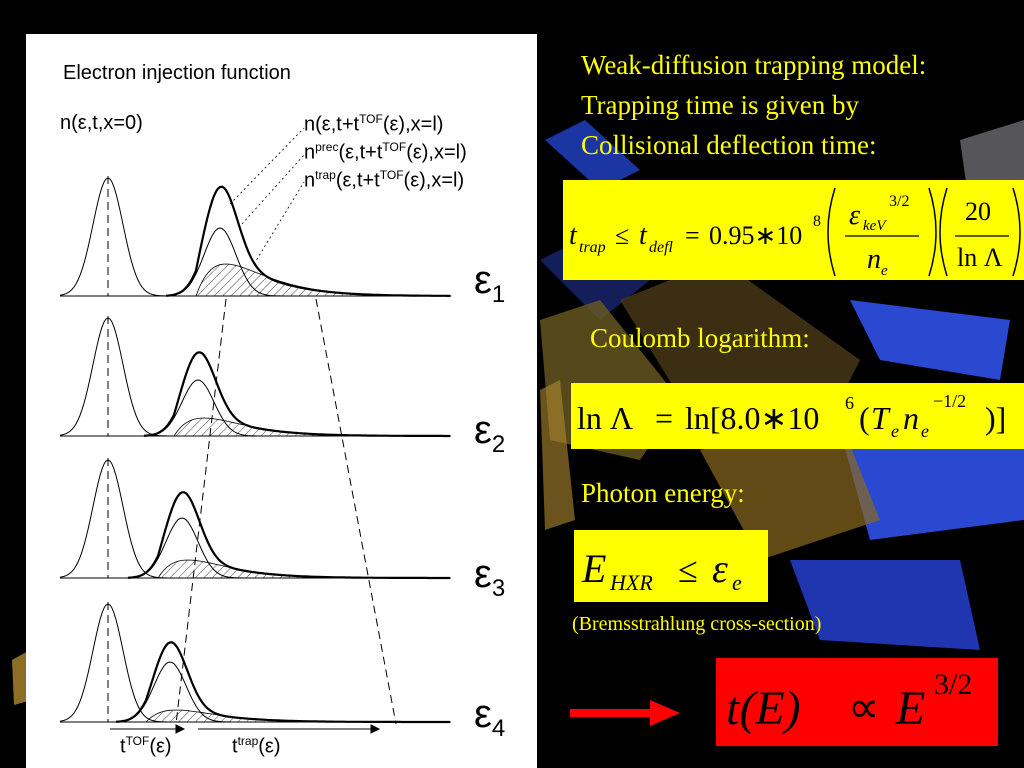 The image size is (1024, 768). I want to click on trapped-distribution-label: ntrap(ε,t+tTOF(ε),x=l), so click(384, 180).